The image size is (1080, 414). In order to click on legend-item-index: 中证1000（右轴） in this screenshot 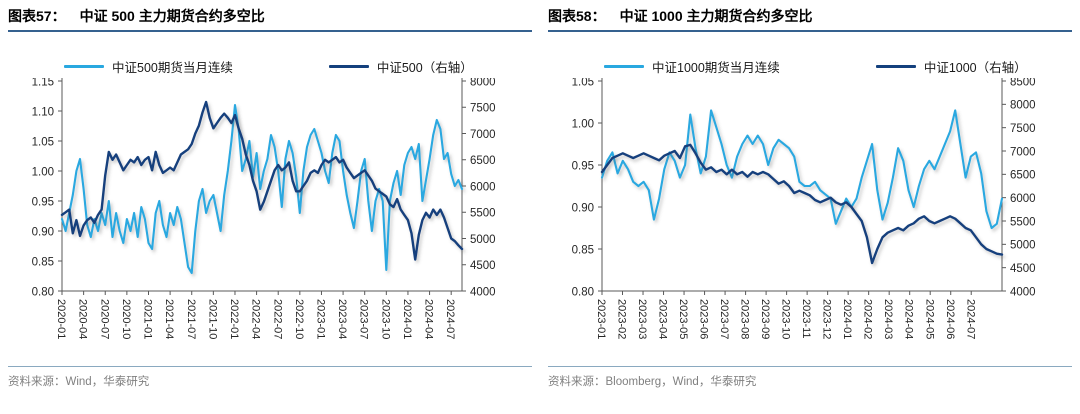, I will do `click(951, 66)`.